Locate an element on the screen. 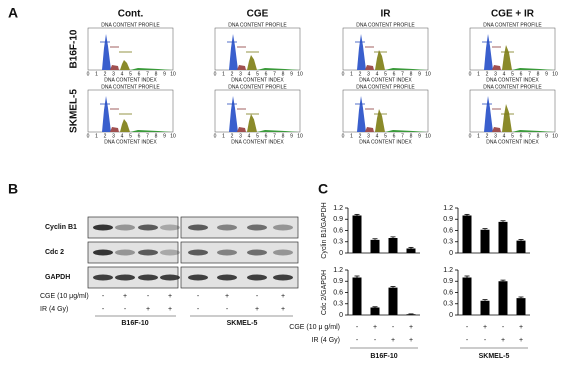 The width and height of the screenshot is (566, 369). panel-label: A is located at coordinates (13, 13).